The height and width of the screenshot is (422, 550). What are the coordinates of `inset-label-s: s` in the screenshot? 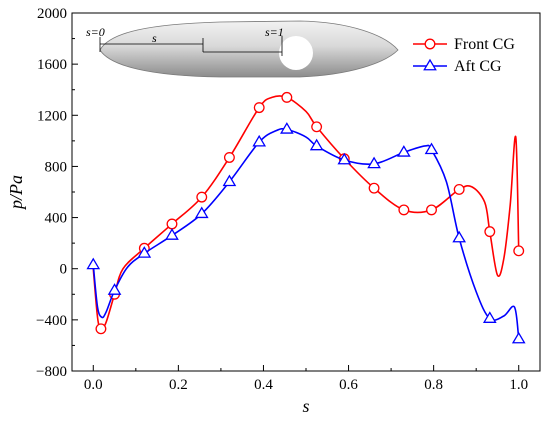 It's located at (154, 38).